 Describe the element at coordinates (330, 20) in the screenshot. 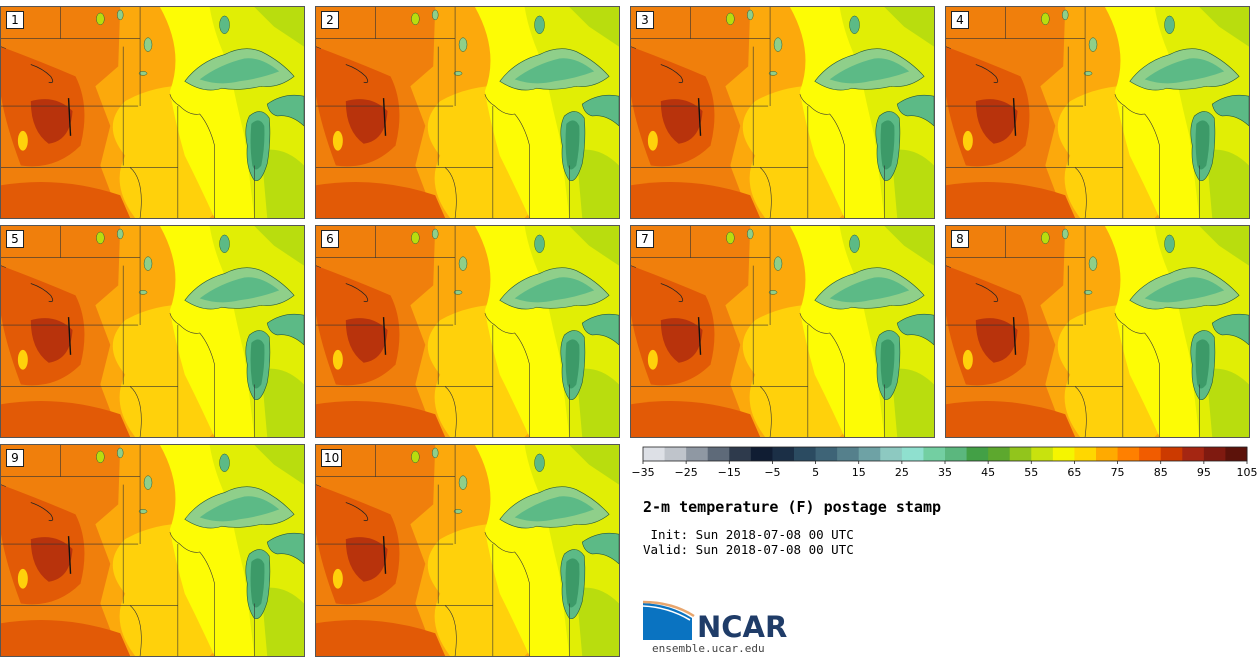

I see `panel-number: 2` at that location.